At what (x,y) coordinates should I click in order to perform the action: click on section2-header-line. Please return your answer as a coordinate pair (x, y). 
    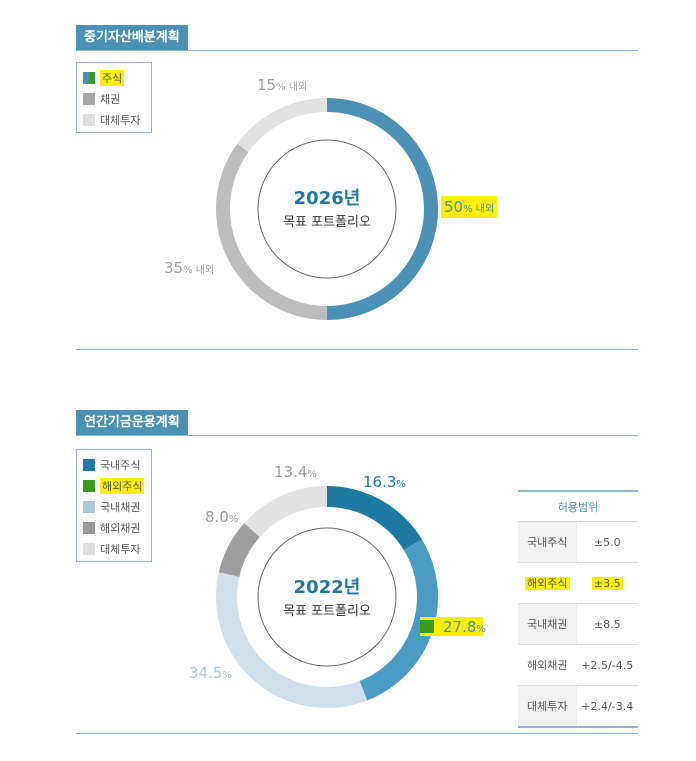
    Looking at the image, I should click on (357, 435).